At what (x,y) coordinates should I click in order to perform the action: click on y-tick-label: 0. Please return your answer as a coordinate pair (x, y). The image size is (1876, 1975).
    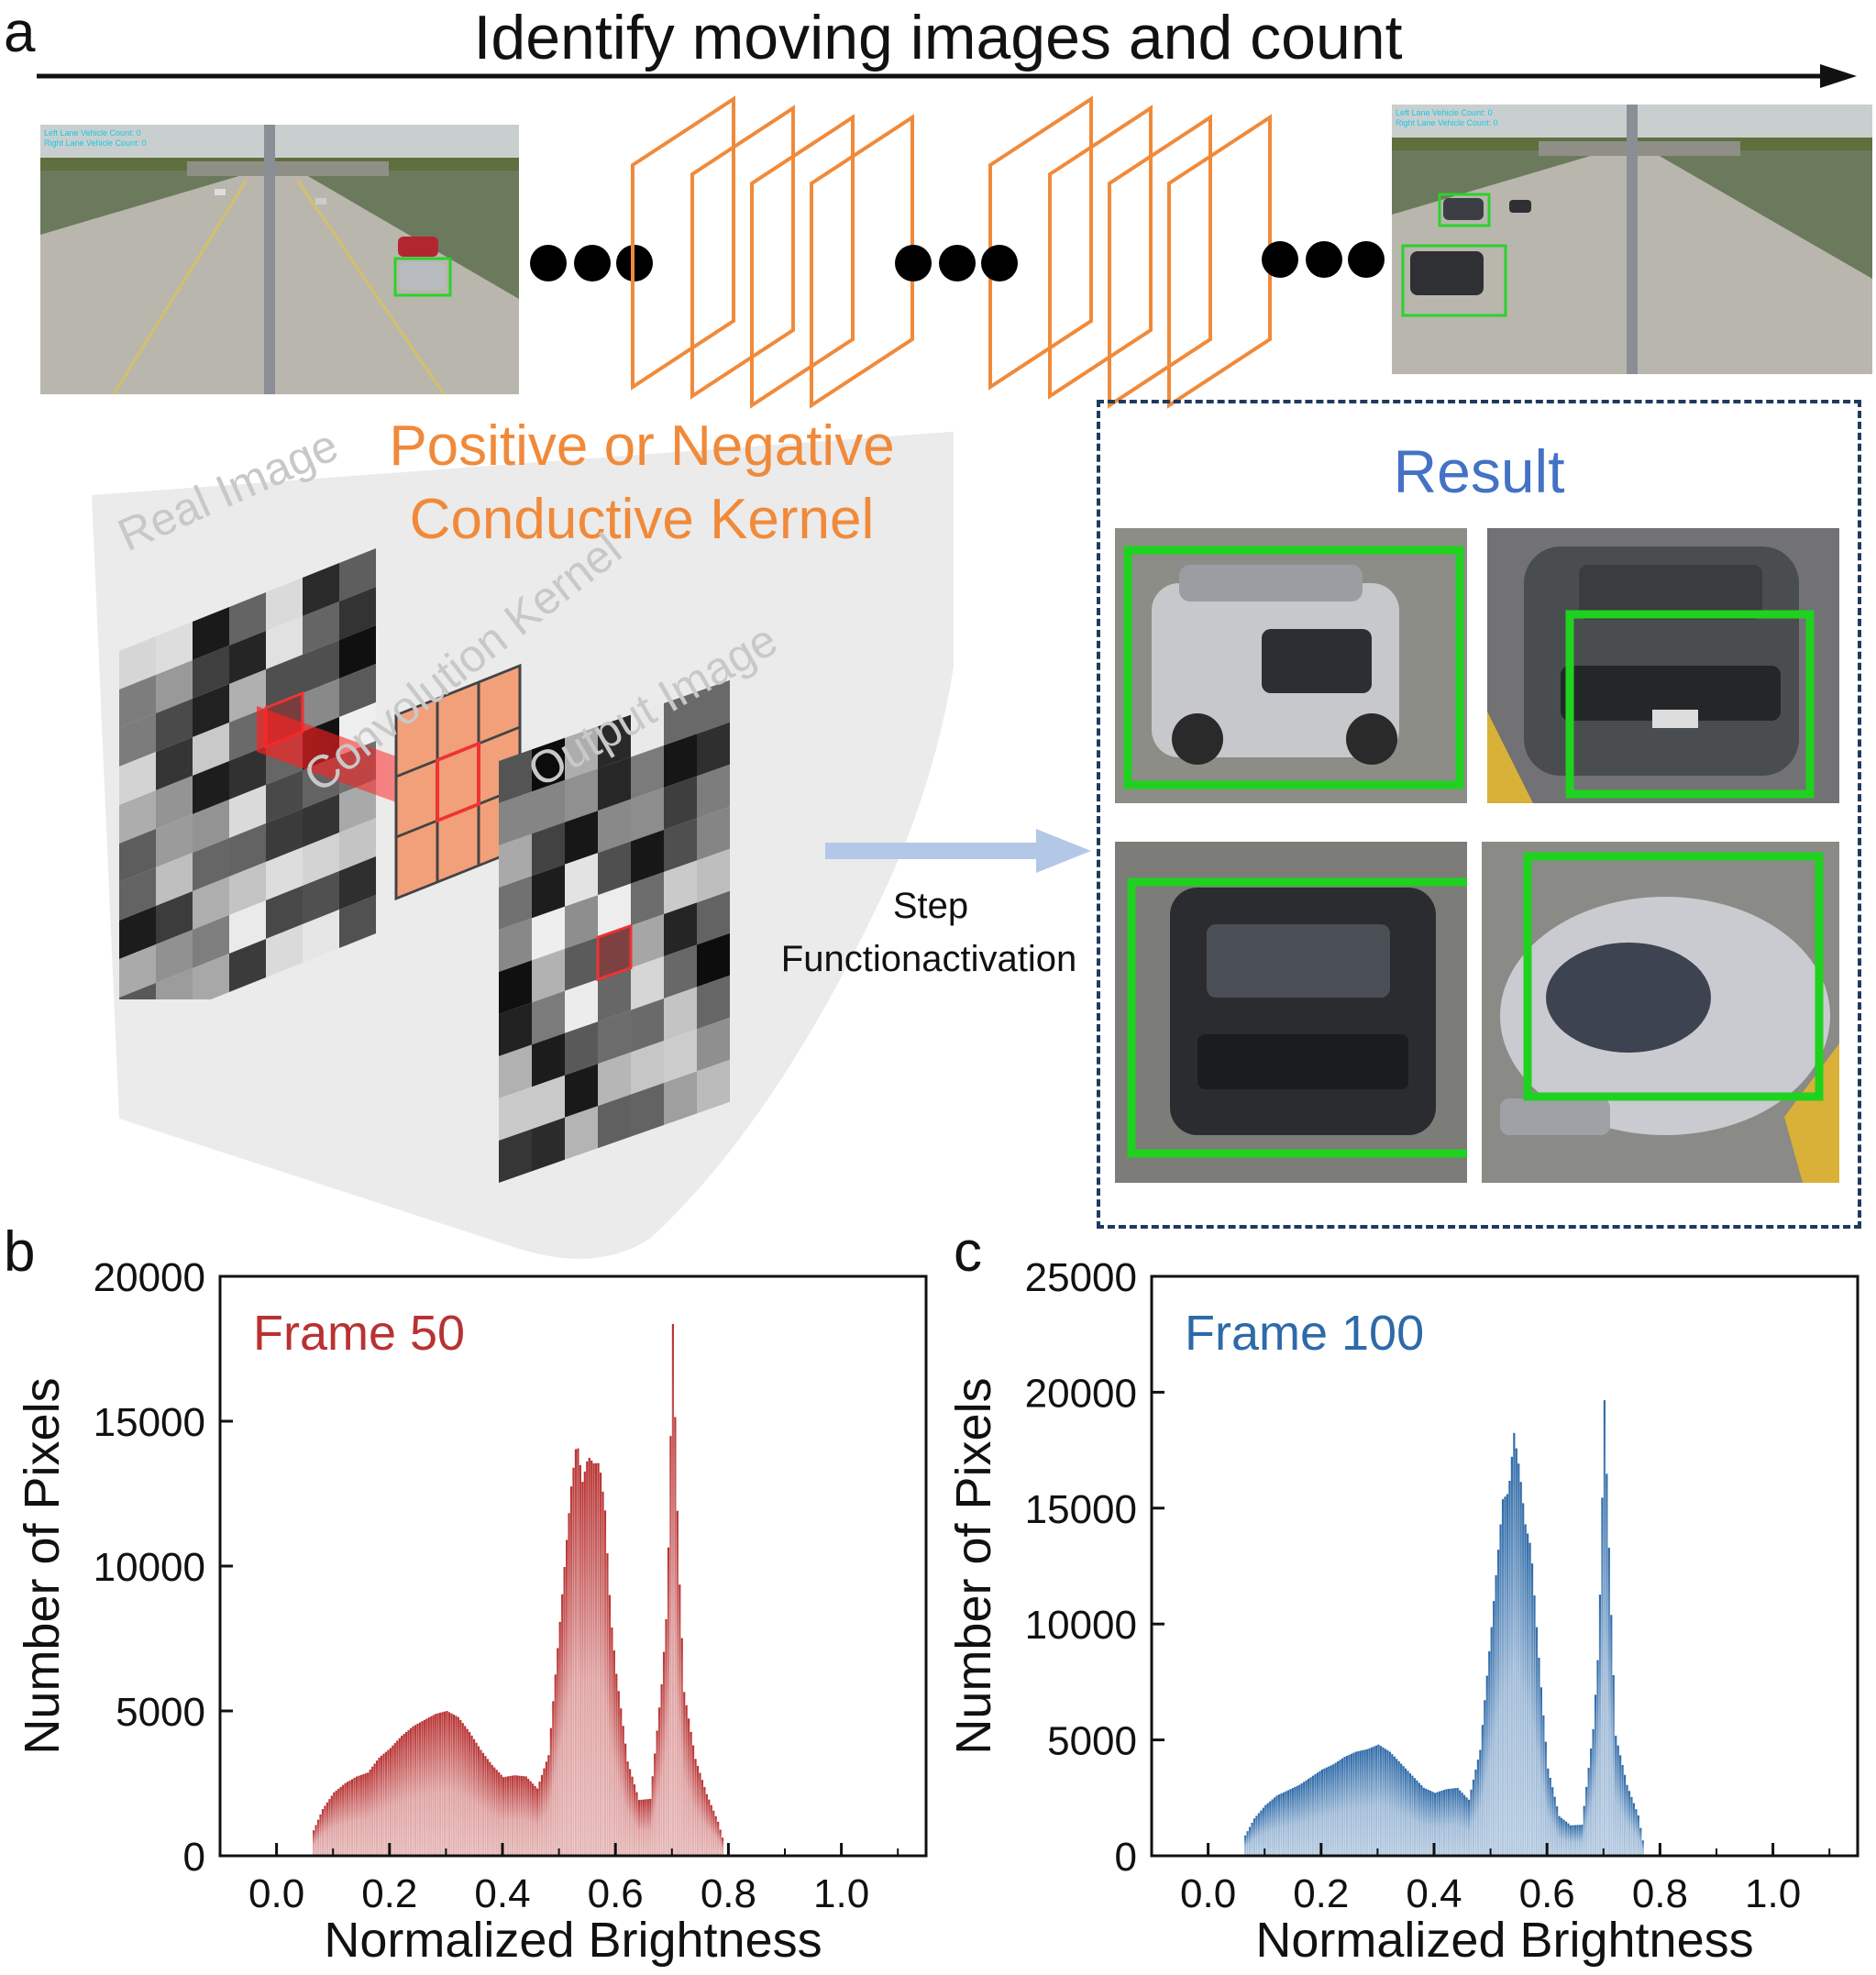
    Looking at the image, I should click on (1126, 1857).